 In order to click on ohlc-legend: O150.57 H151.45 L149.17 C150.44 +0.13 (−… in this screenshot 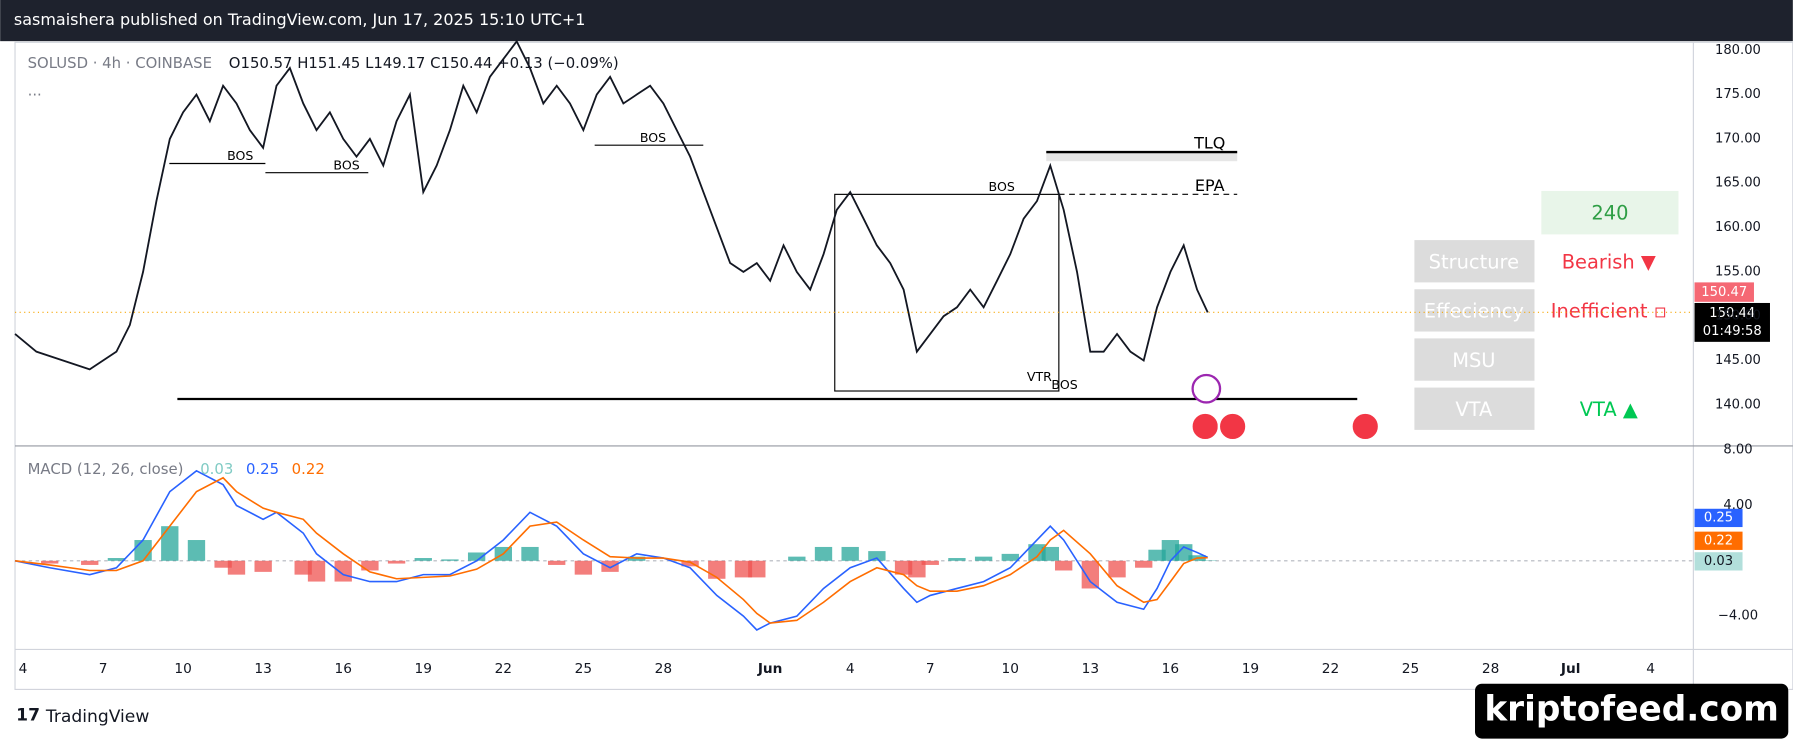, I will do `click(424, 63)`.